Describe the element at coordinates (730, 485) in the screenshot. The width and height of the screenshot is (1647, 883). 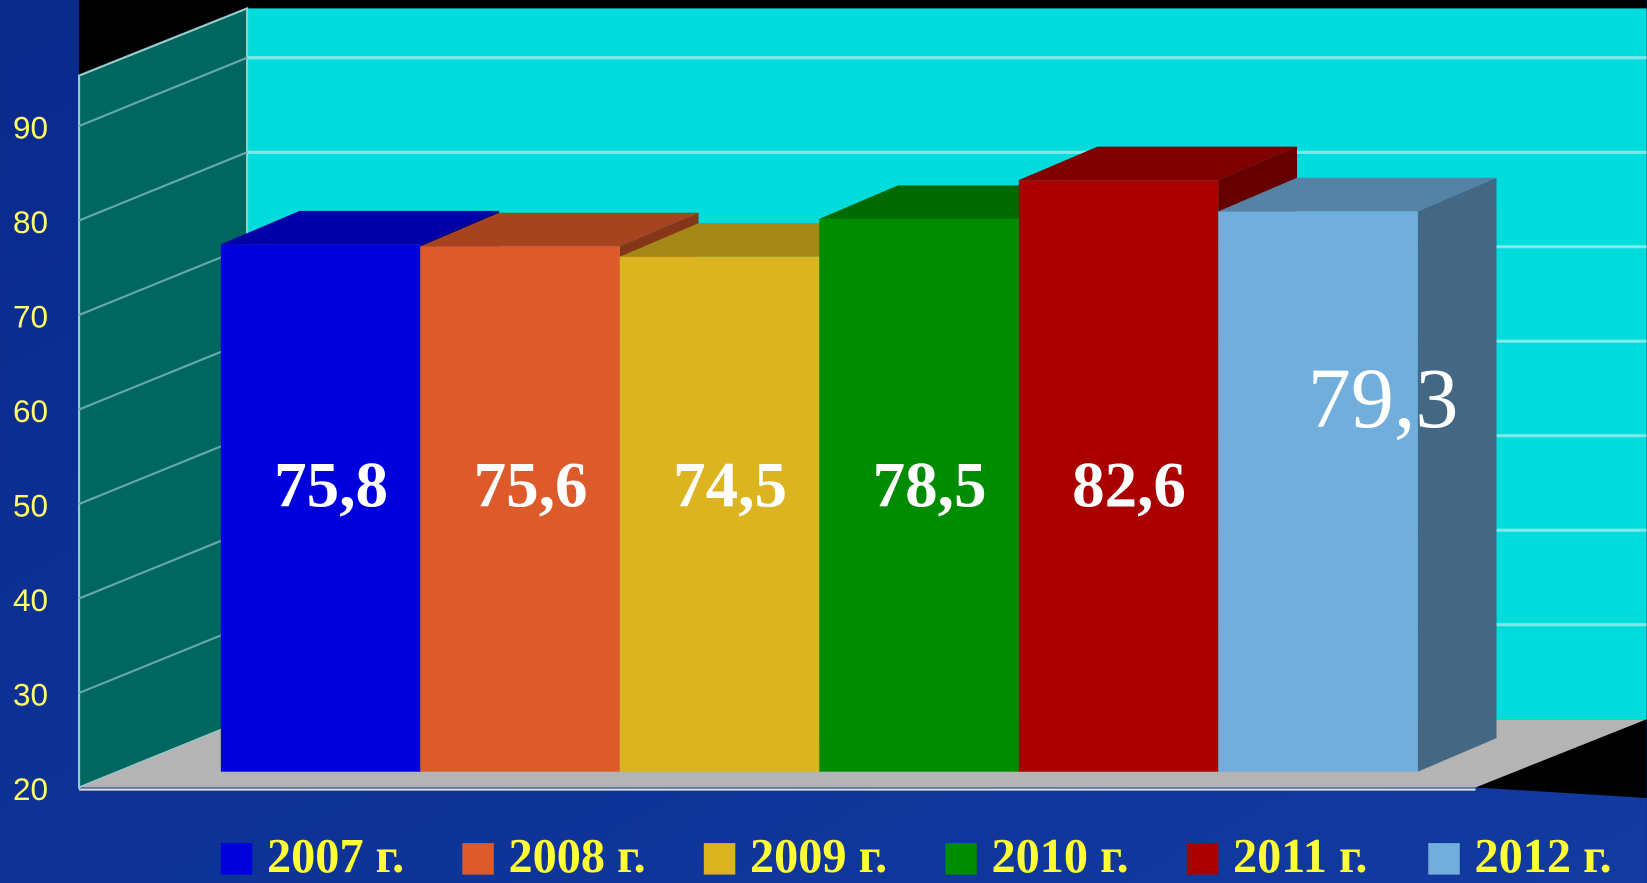
I see `value-label: 74,5` at that location.